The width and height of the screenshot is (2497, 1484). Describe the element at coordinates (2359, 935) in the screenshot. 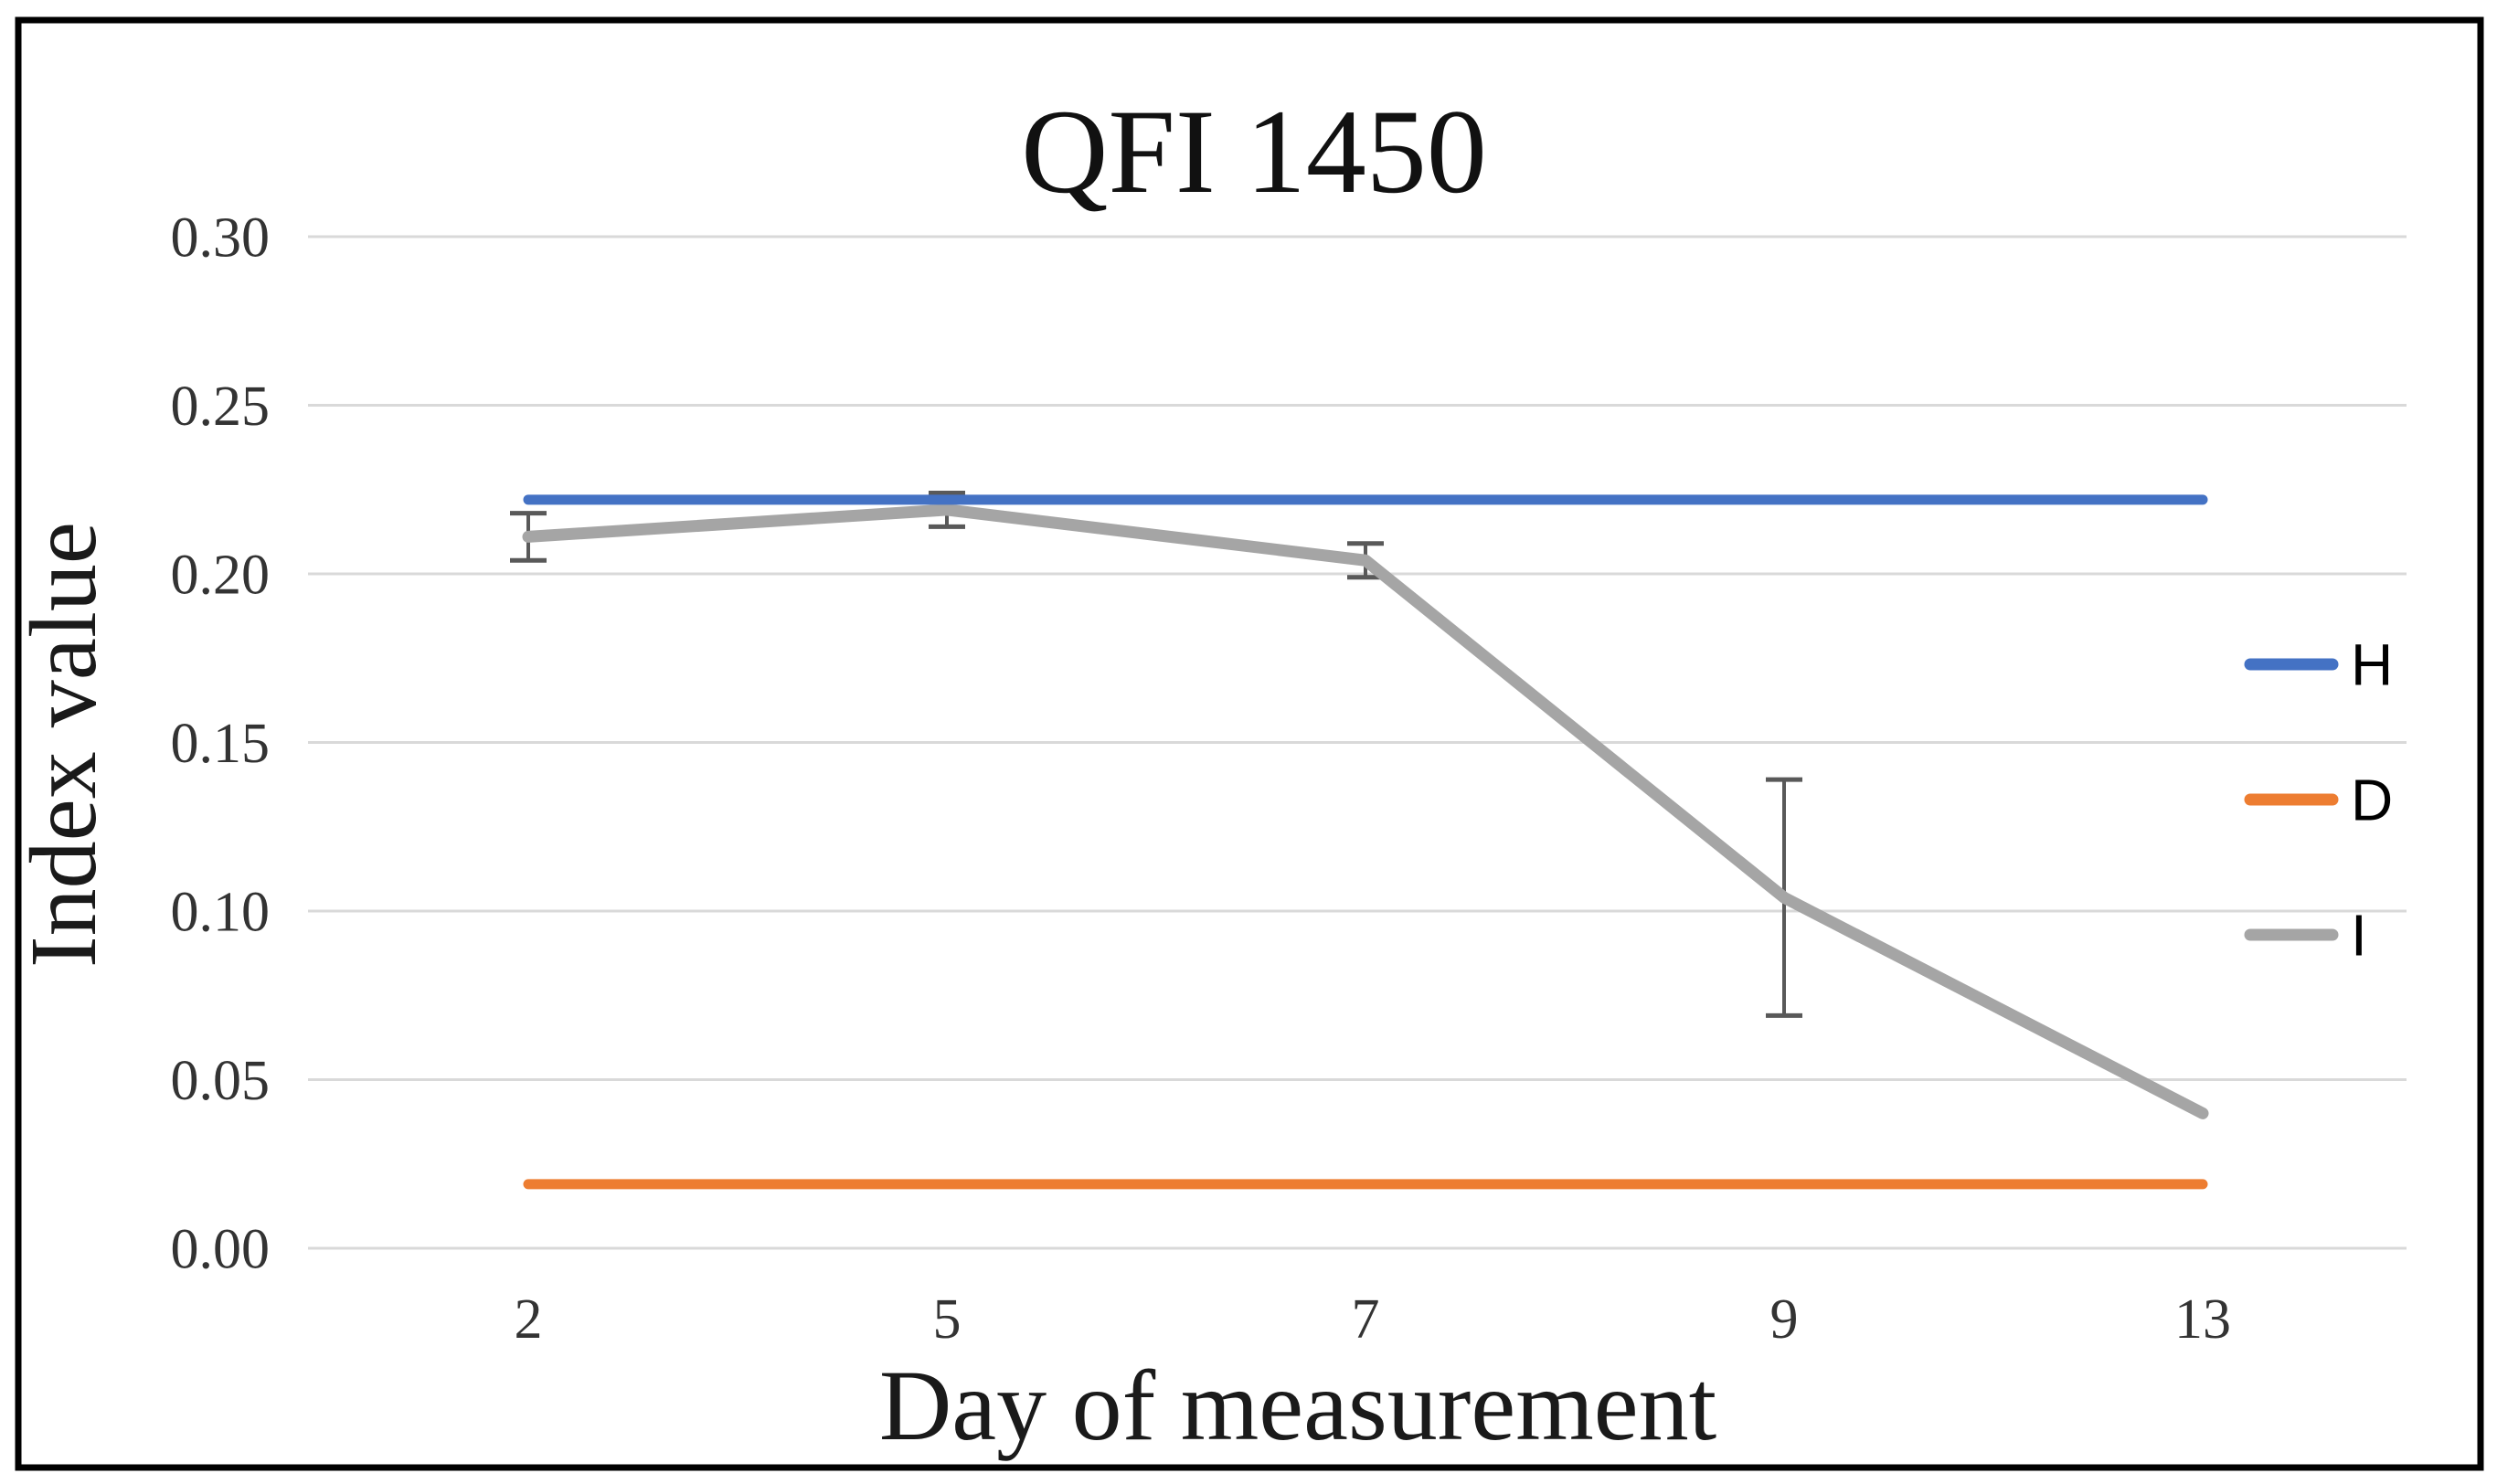

I see `legend-label-I: I` at that location.